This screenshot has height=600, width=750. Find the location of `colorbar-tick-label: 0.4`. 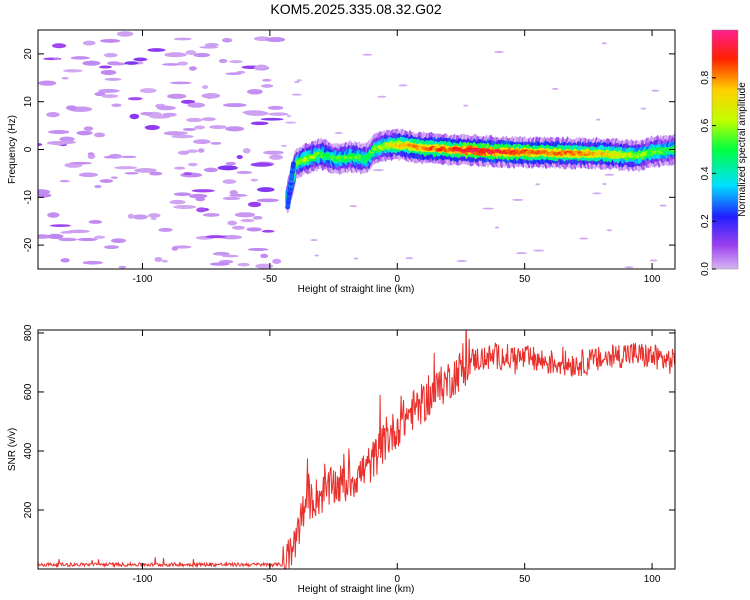

colorbar-tick-label: 0.4 is located at coordinates (705, 173).